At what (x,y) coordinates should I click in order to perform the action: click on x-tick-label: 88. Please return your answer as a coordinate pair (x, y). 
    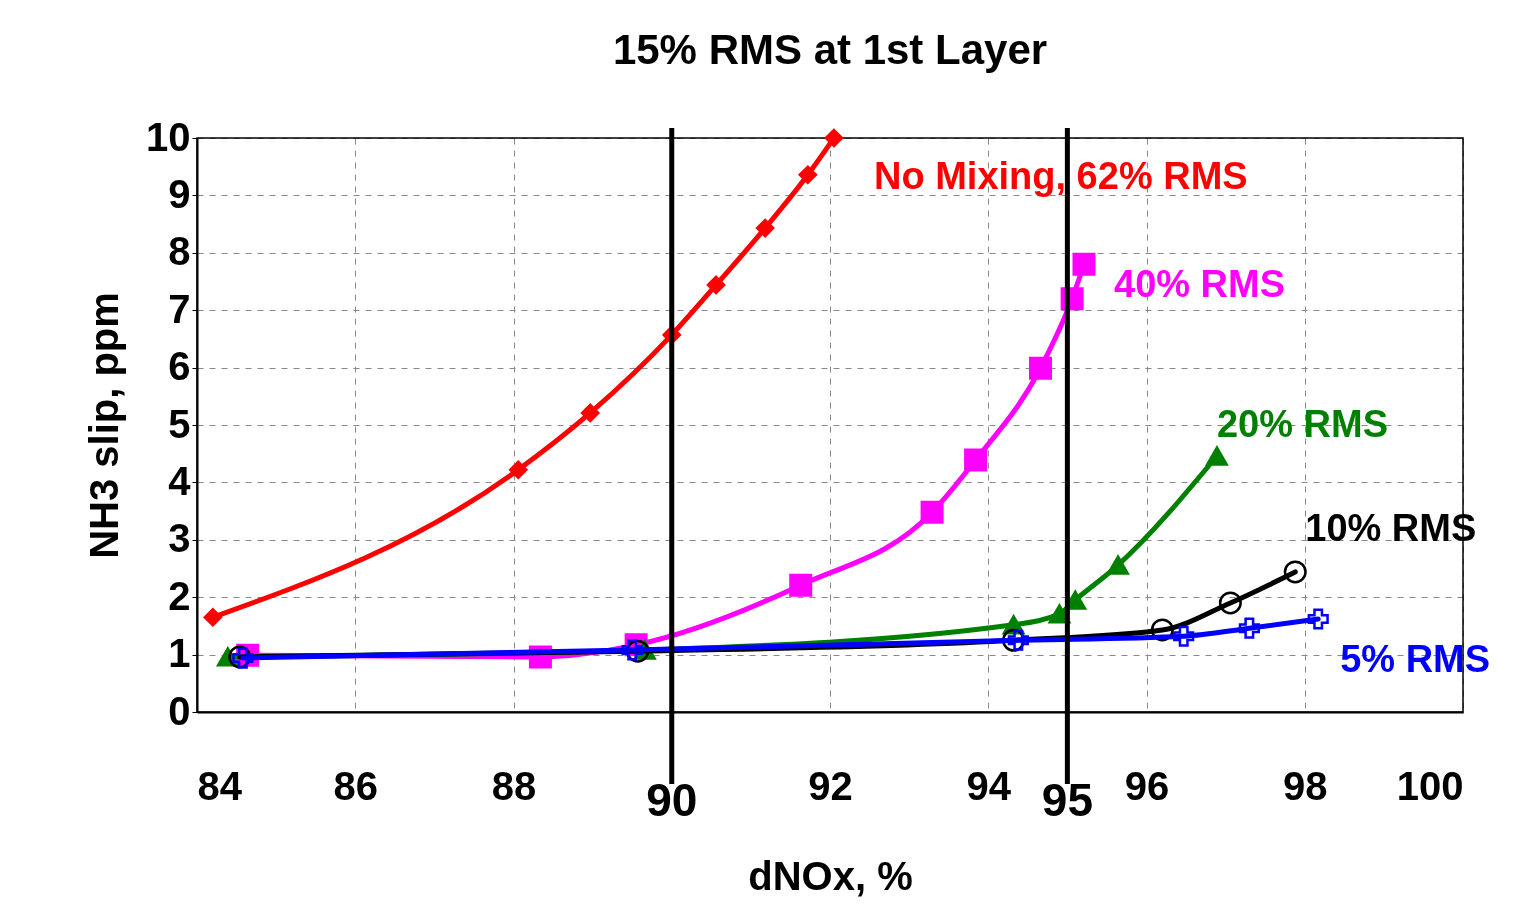
    Looking at the image, I should click on (514, 785).